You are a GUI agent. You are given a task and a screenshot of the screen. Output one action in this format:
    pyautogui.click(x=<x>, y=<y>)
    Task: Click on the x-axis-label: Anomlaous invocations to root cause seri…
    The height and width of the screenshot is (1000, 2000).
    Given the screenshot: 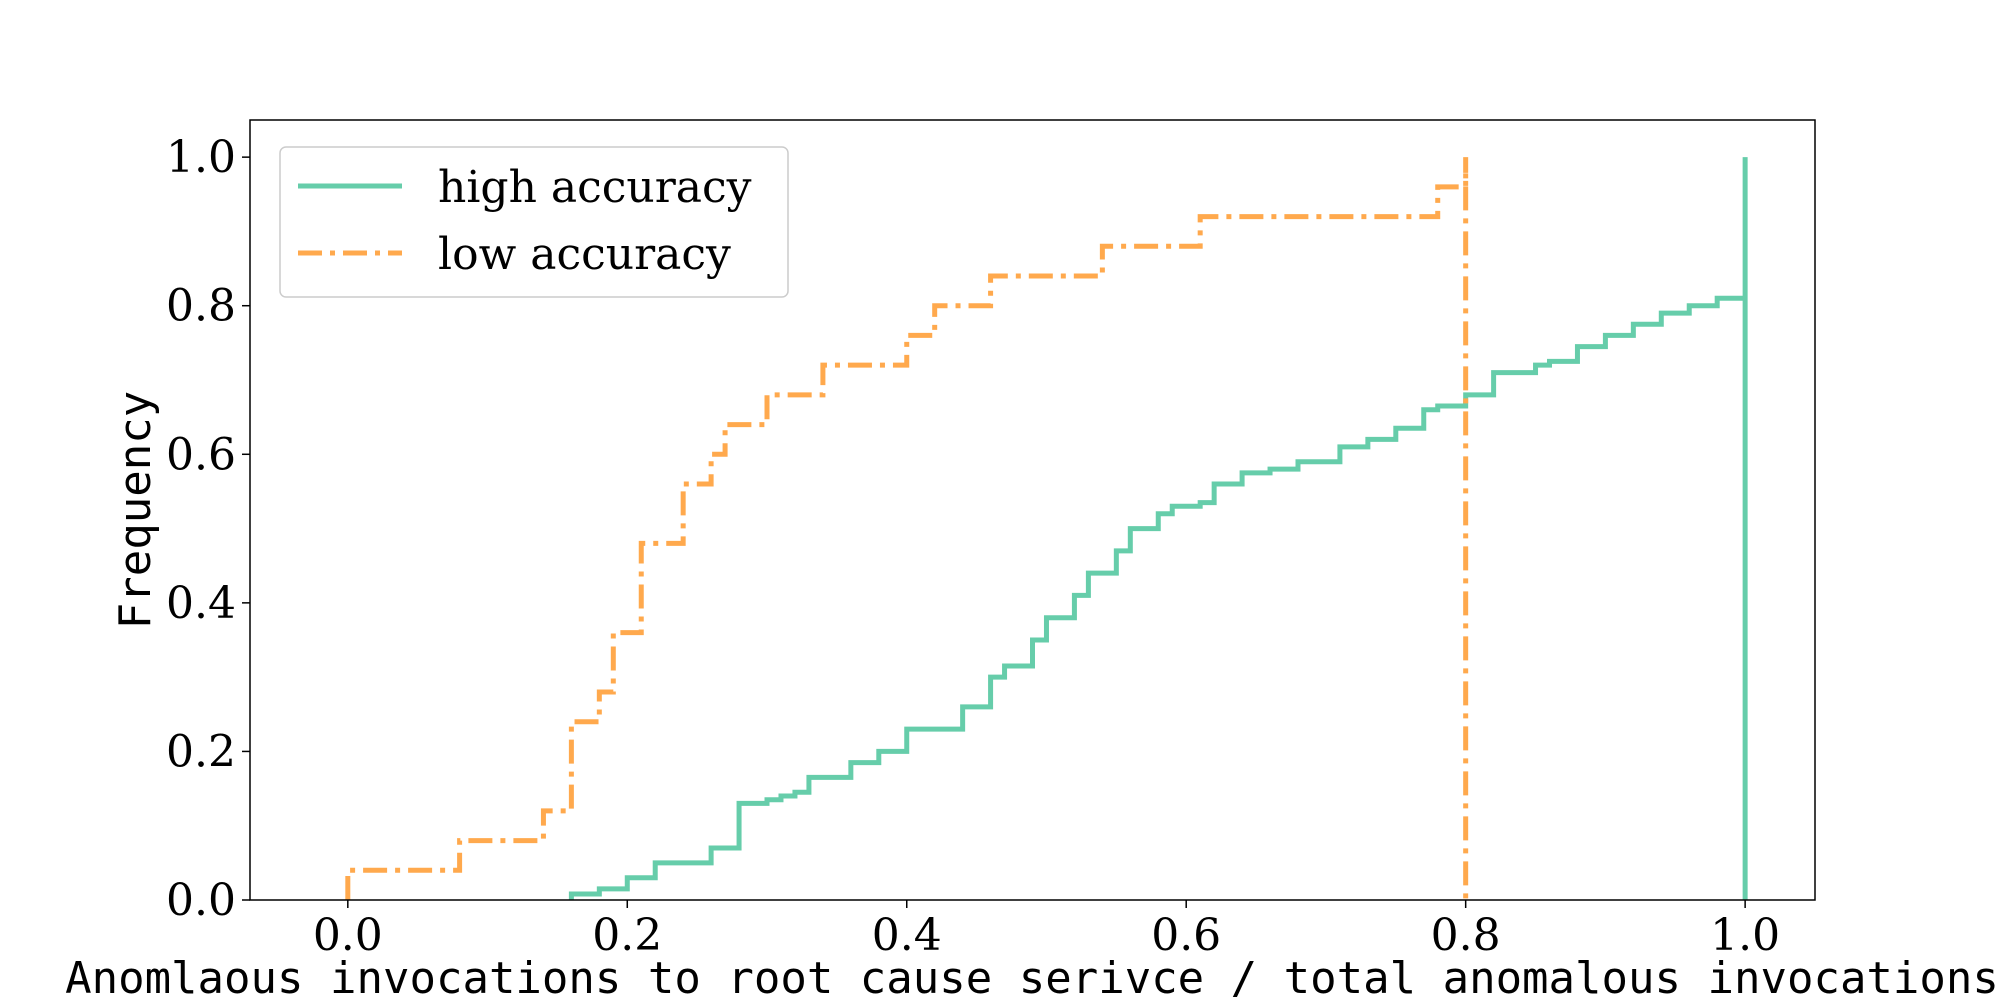 What is the action you would take?
    pyautogui.click(x=1032, y=976)
    